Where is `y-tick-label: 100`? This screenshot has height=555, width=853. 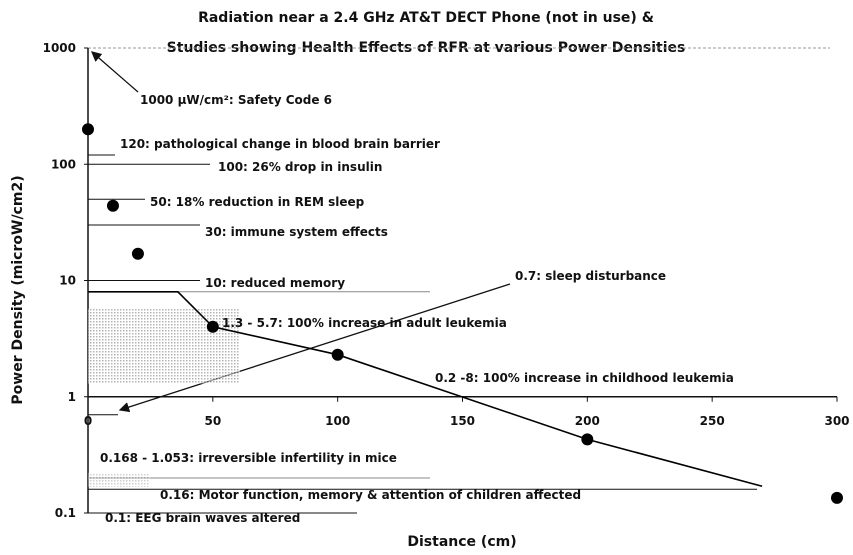 y-tick-label: 100 is located at coordinates (63, 164).